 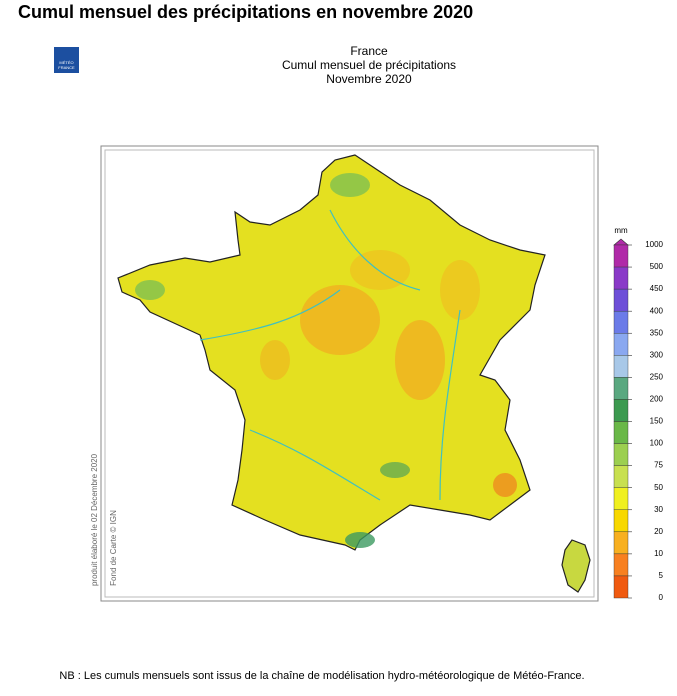 What do you see at coordinates (113, 548) in the screenshot?
I see `credit: Fond de Carte © IGN` at bounding box center [113, 548].